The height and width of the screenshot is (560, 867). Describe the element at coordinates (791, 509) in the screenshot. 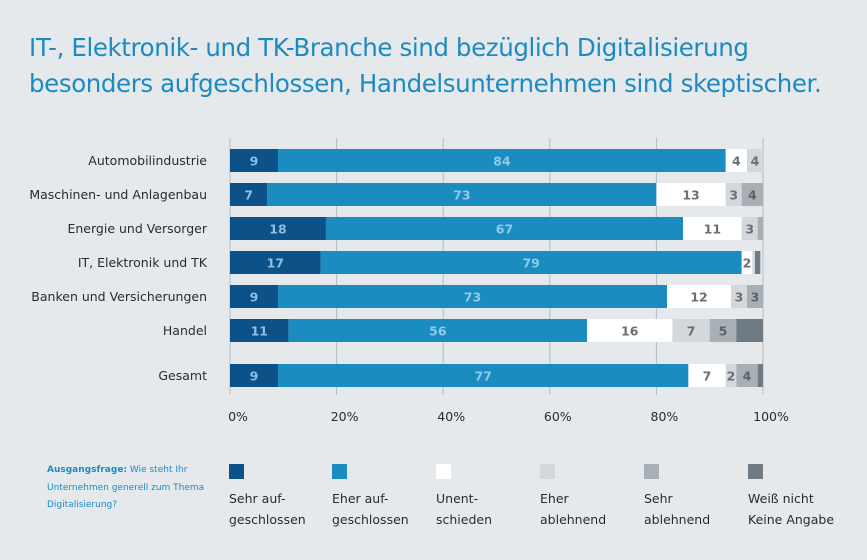

I see `legend-label: Weiß nicht Keine Angabe` at that location.